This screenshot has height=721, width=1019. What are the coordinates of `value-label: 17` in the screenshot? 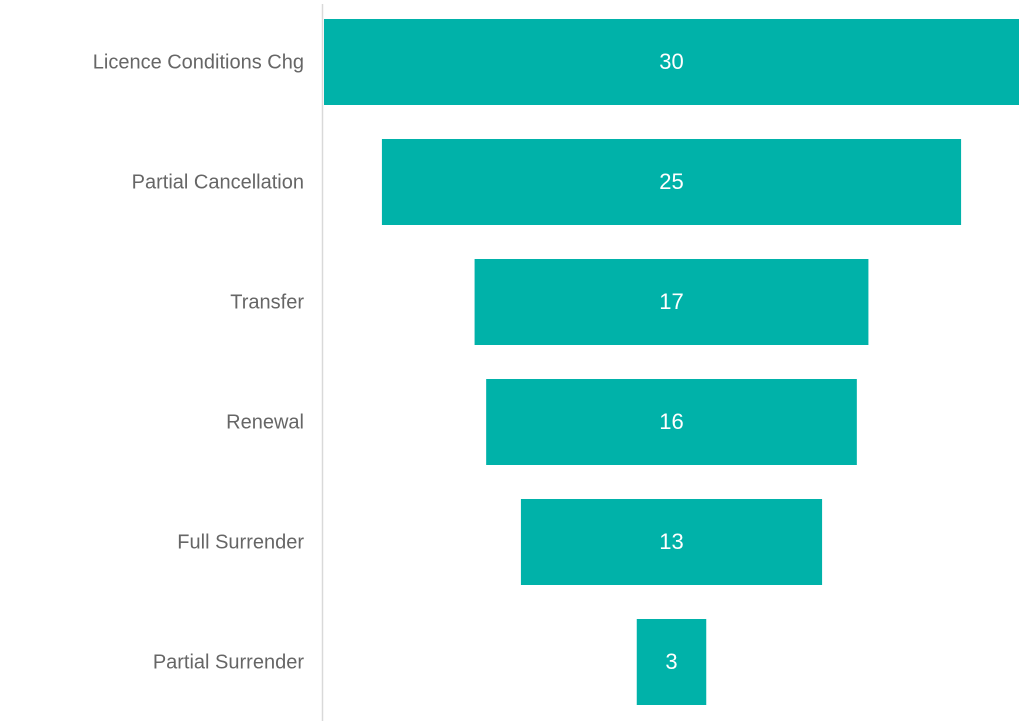 It's located at (671, 301).